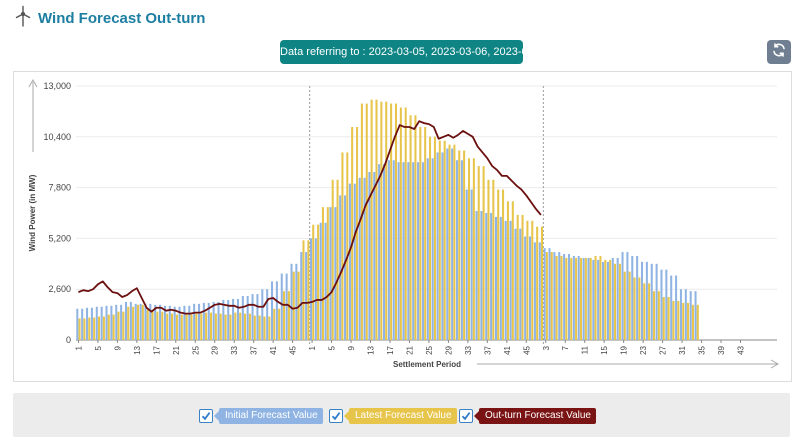 This screenshot has width=800, height=441. What do you see at coordinates (268, 416) in the screenshot?
I see `legend-label-initial-forecast: Initial Forecast Value` at bounding box center [268, 416].